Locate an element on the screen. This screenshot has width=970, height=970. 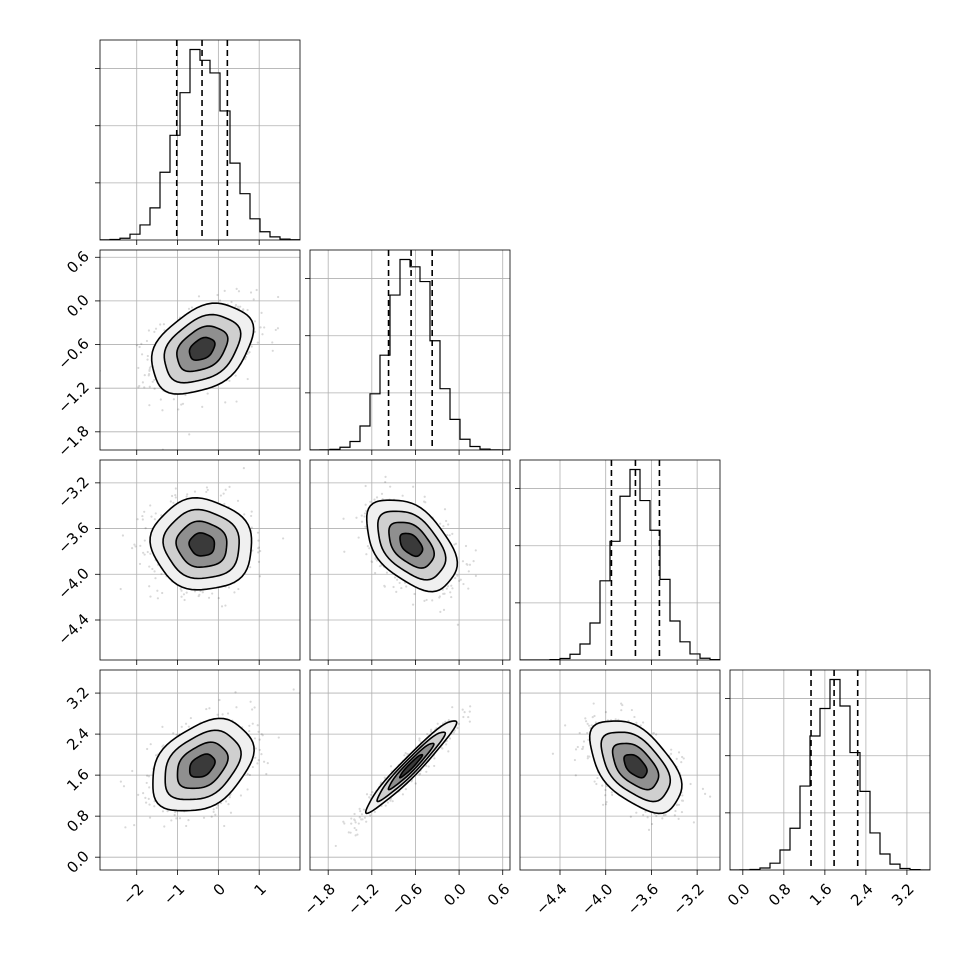
x-tick-label: 0.8 is located at coordinates (780, 895).